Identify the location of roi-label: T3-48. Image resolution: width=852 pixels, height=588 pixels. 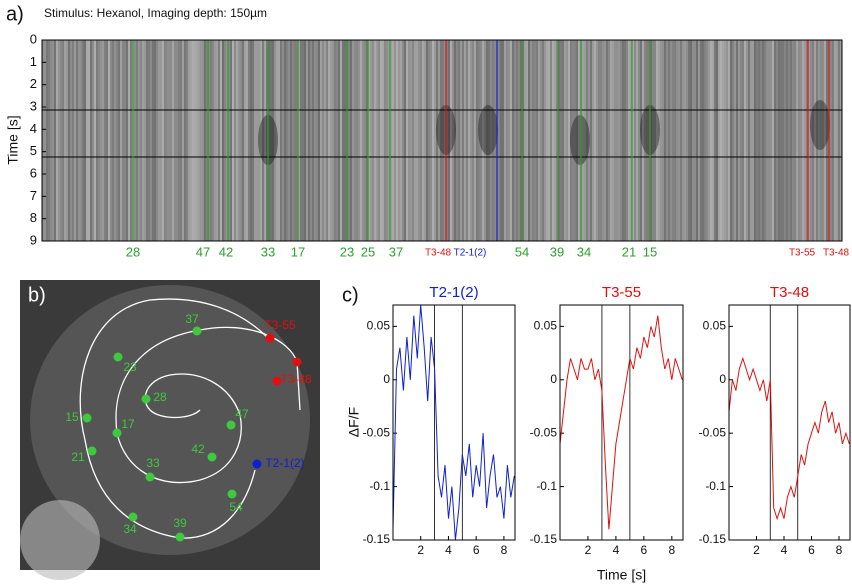
(296, 379).